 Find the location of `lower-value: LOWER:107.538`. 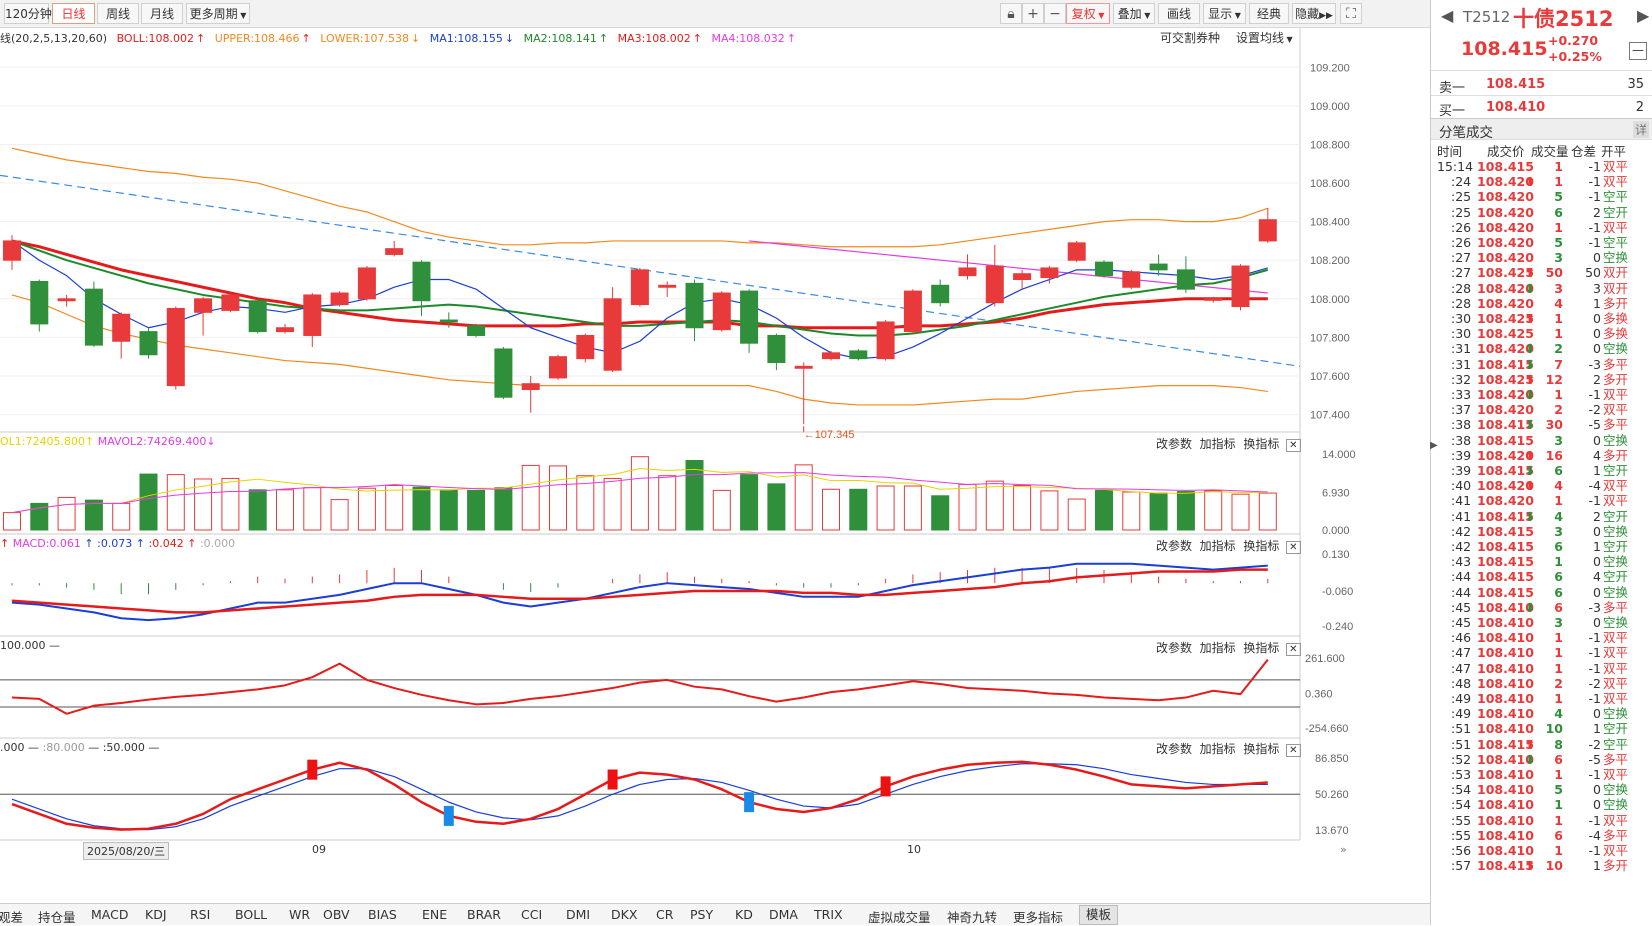

lower-value: LOWER:107.538 is located at coordinates (364, 38).